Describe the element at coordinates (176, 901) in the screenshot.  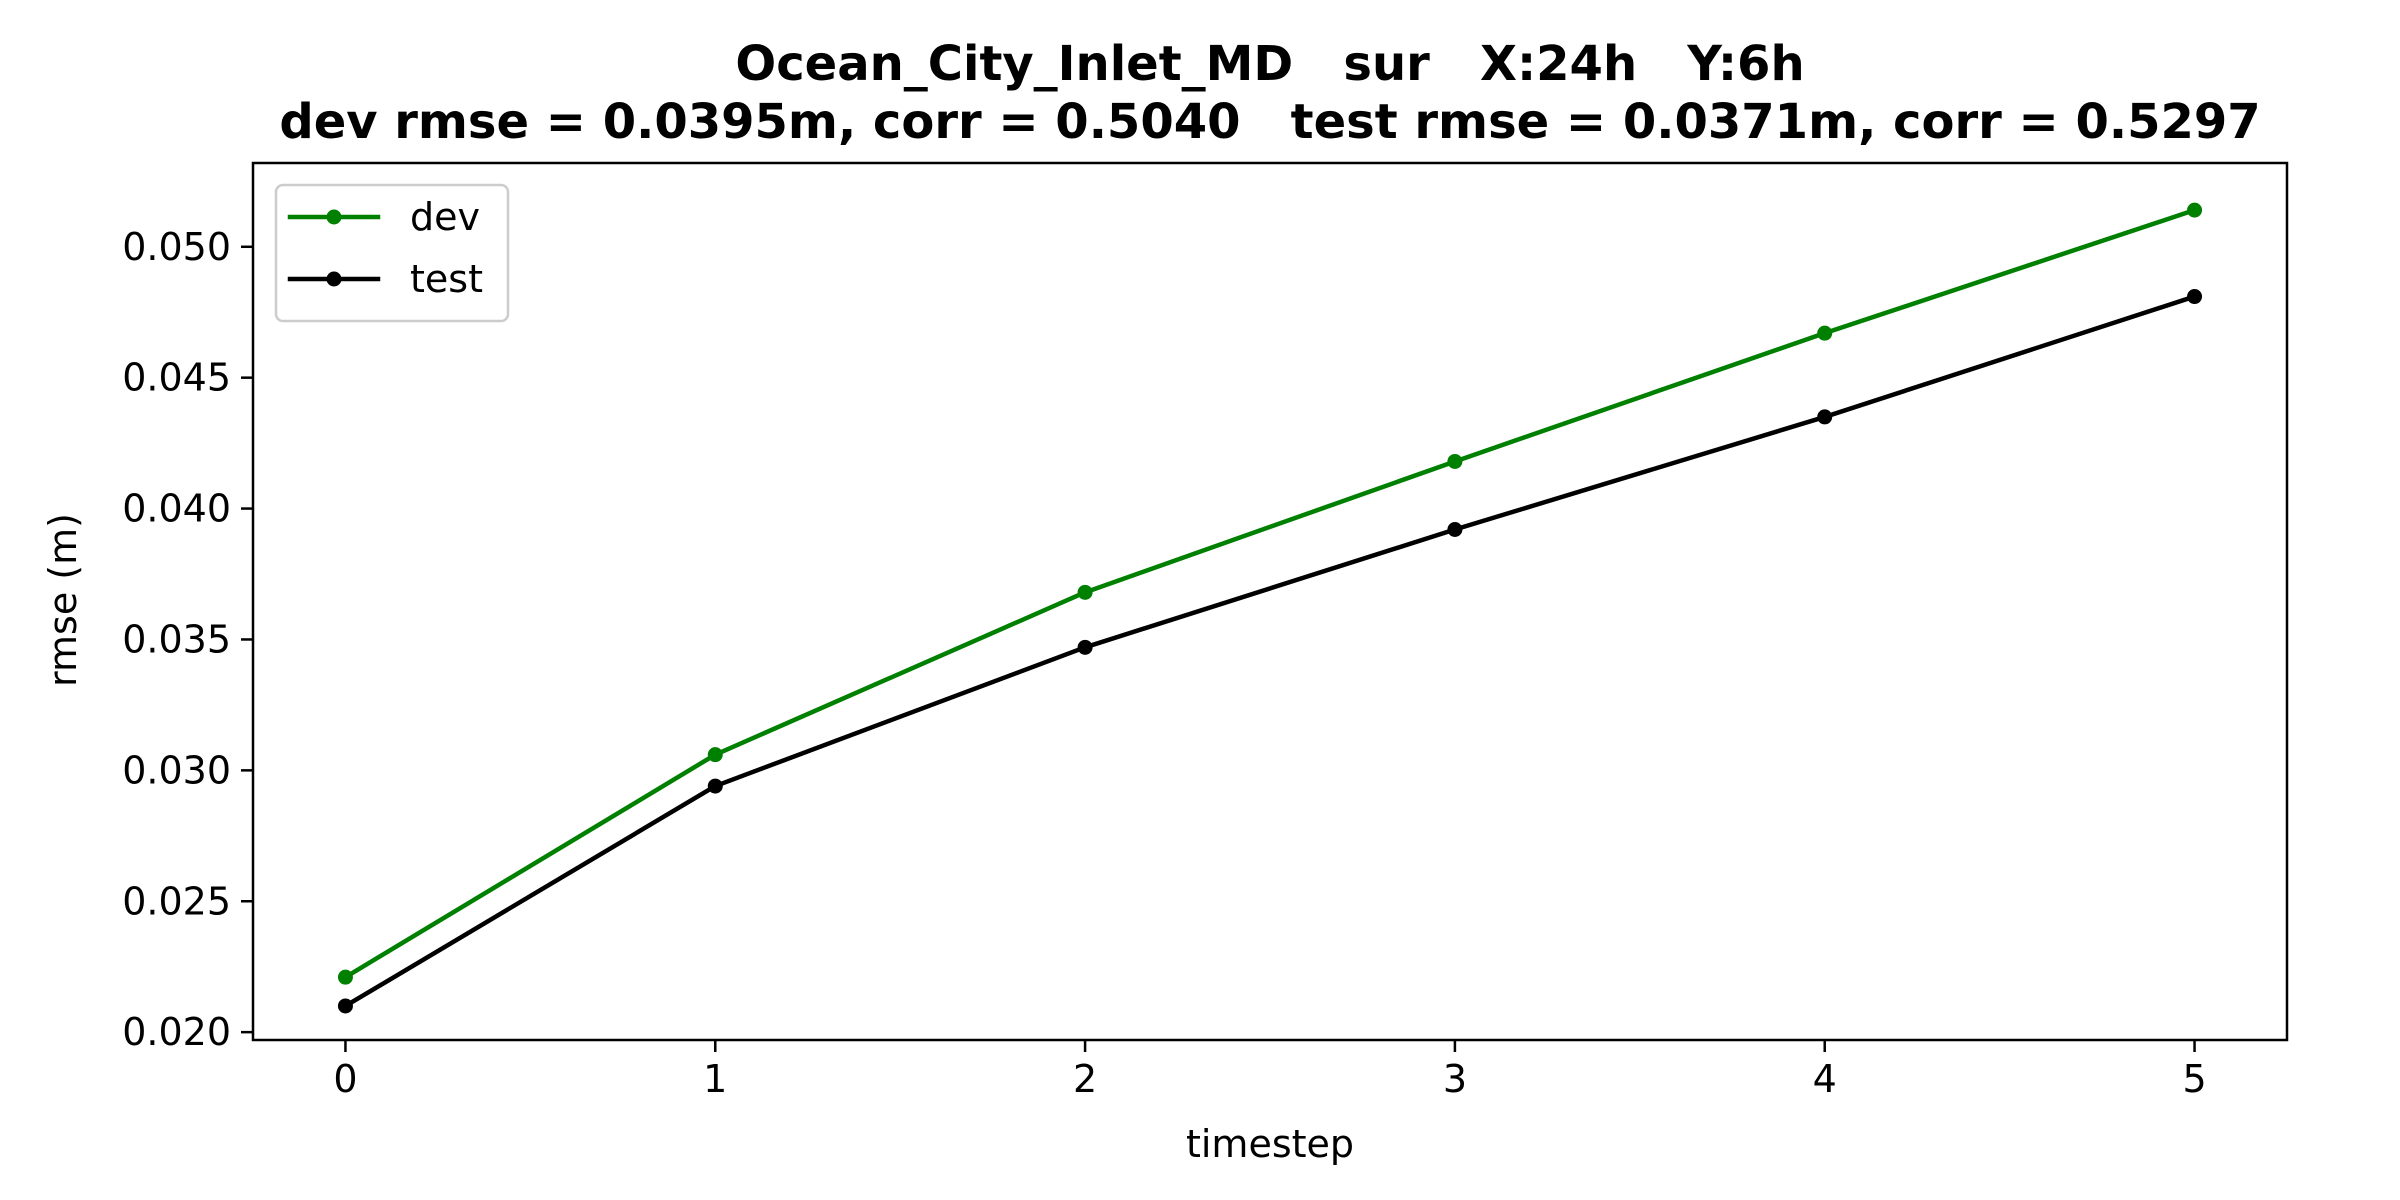
I see `y-tick-label: 0.025` at that location.